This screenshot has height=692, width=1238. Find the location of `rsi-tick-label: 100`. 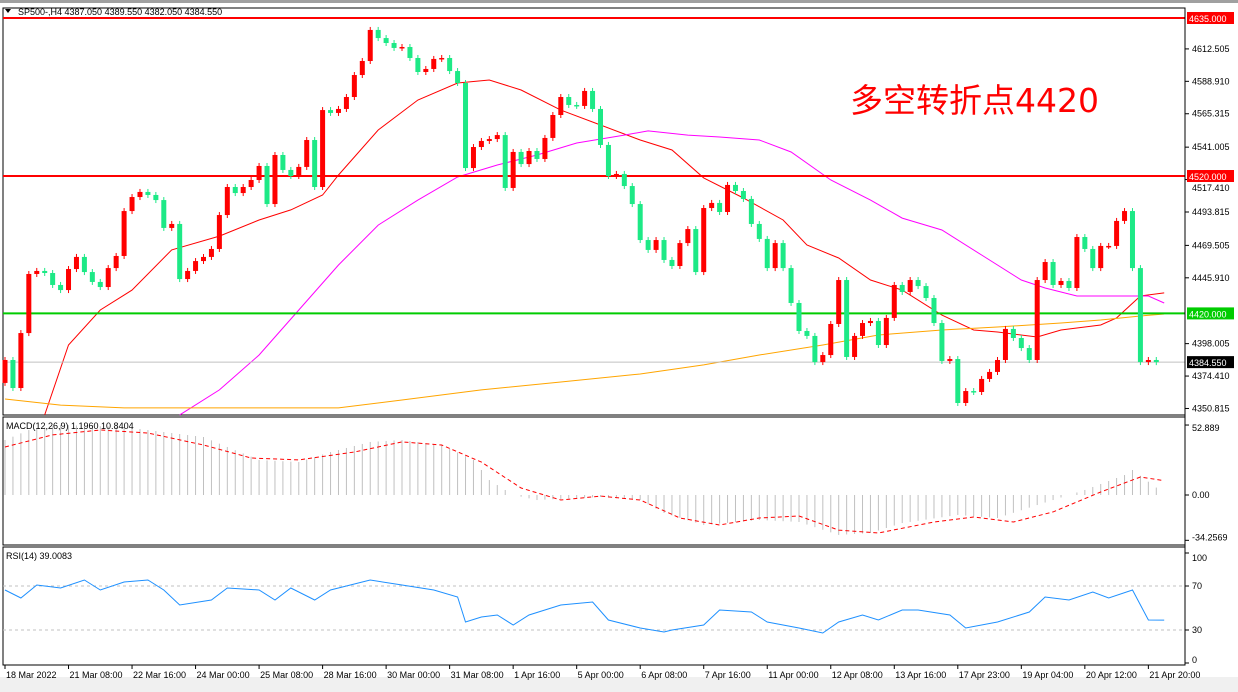

rsi-tick-label: 100 is located at coordinates (1199, 558).